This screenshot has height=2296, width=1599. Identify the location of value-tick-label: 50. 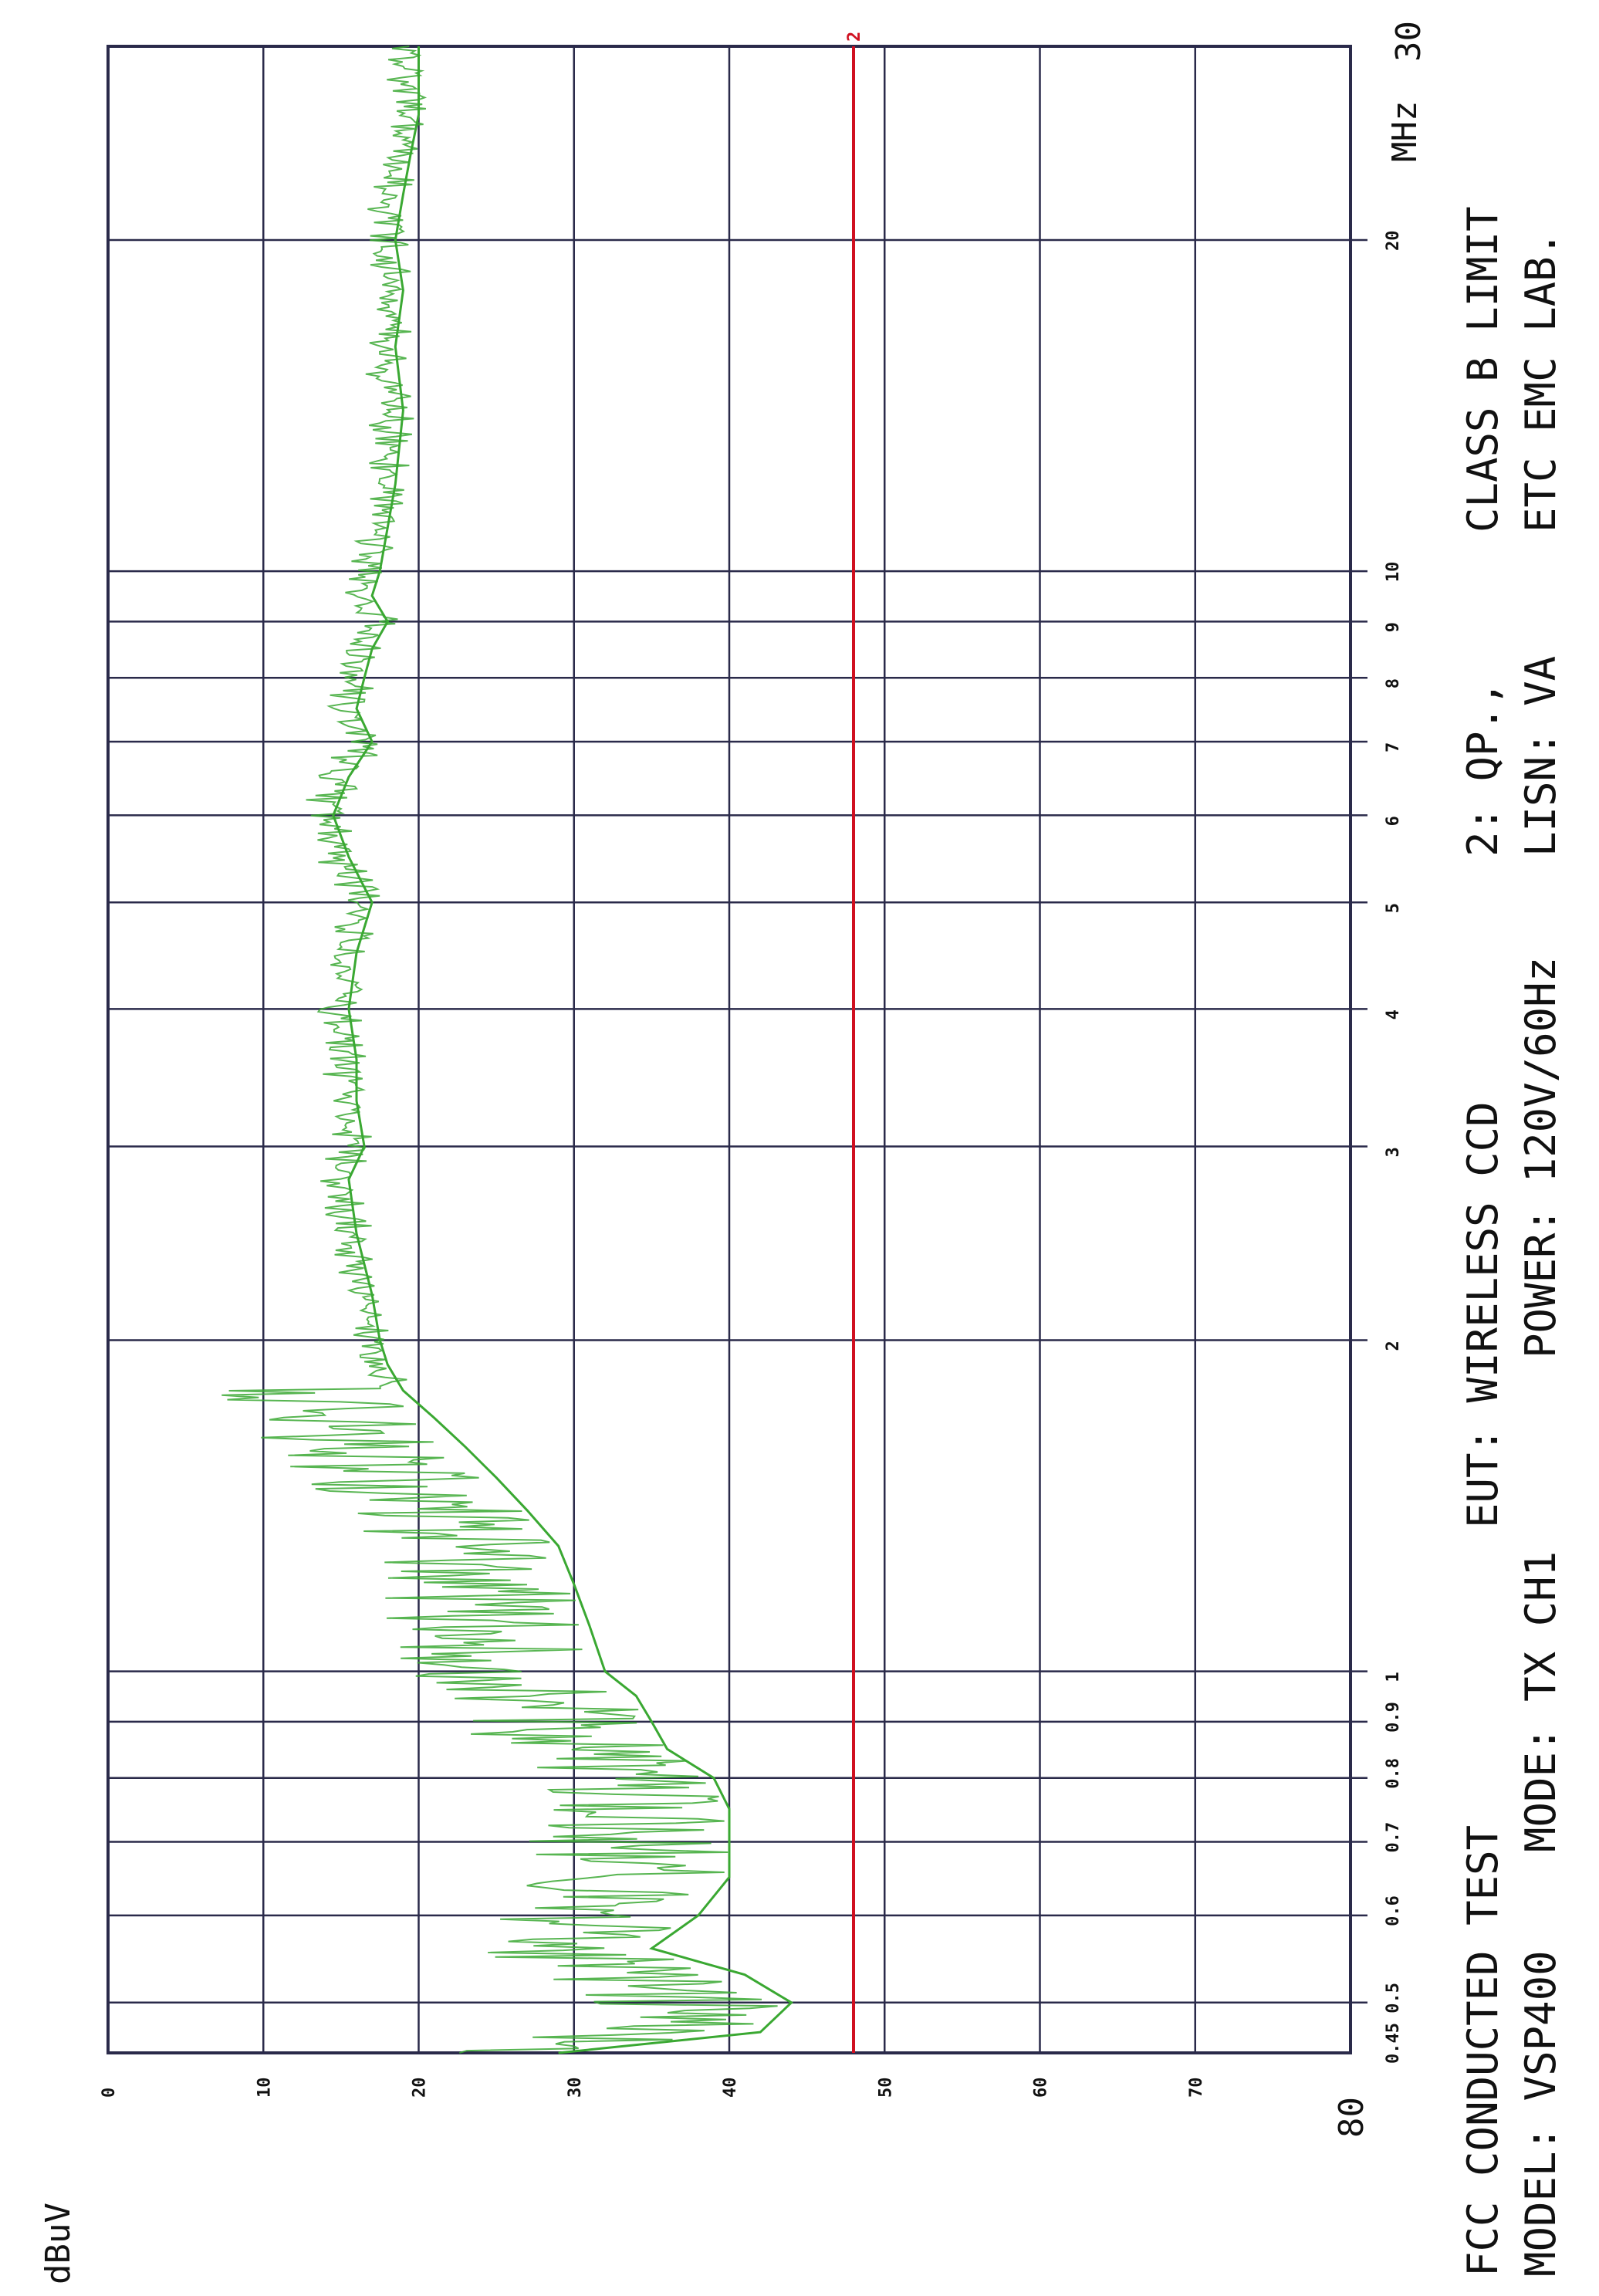
(885, 2088).